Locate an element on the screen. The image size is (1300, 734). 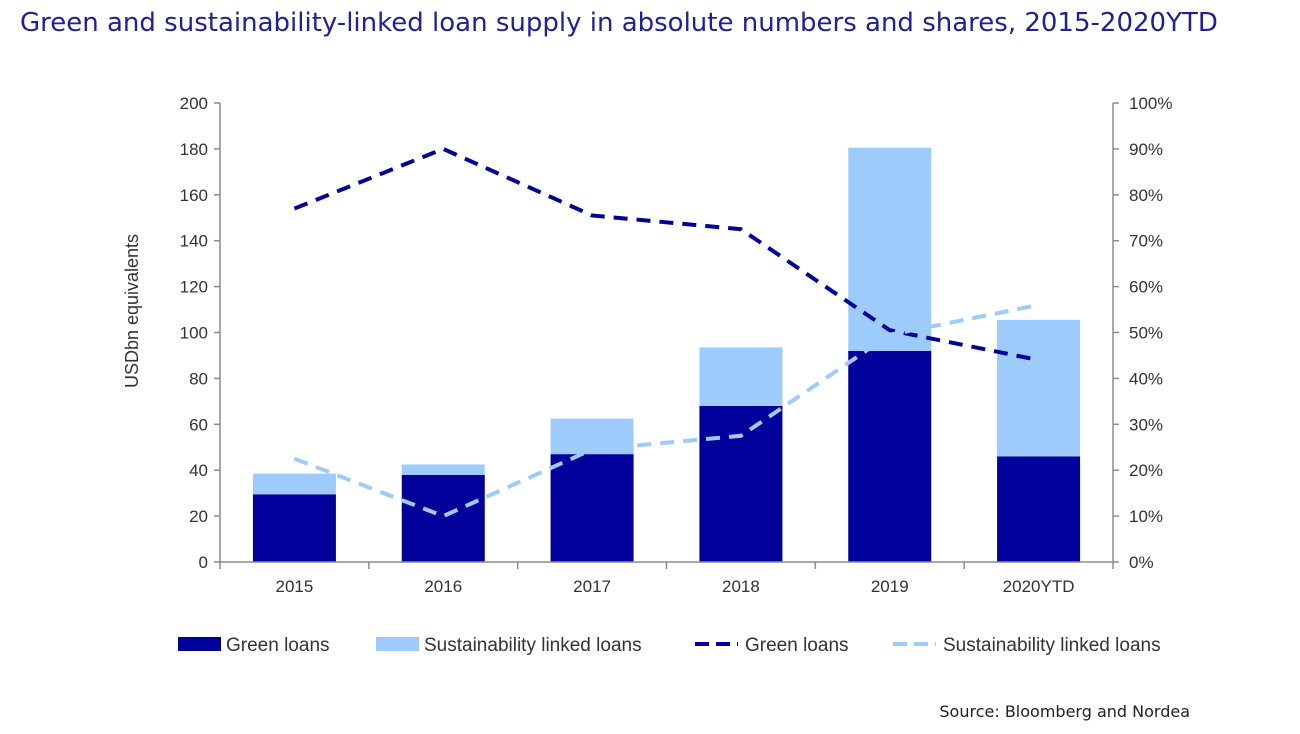
y-tick-label-left: 160 is located at coordinates (194, 195).